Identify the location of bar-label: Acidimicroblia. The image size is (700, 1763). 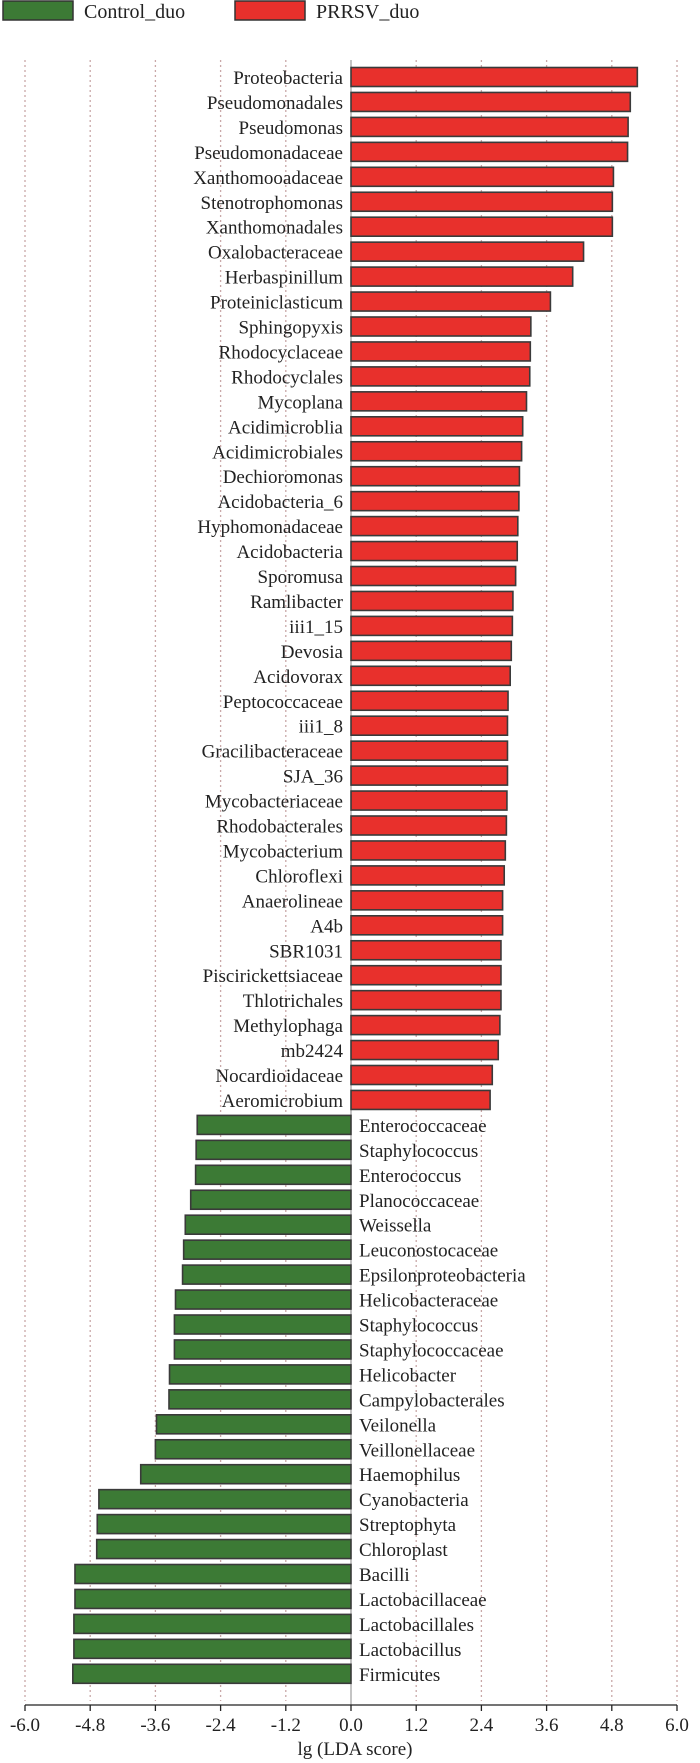
(286, 427).